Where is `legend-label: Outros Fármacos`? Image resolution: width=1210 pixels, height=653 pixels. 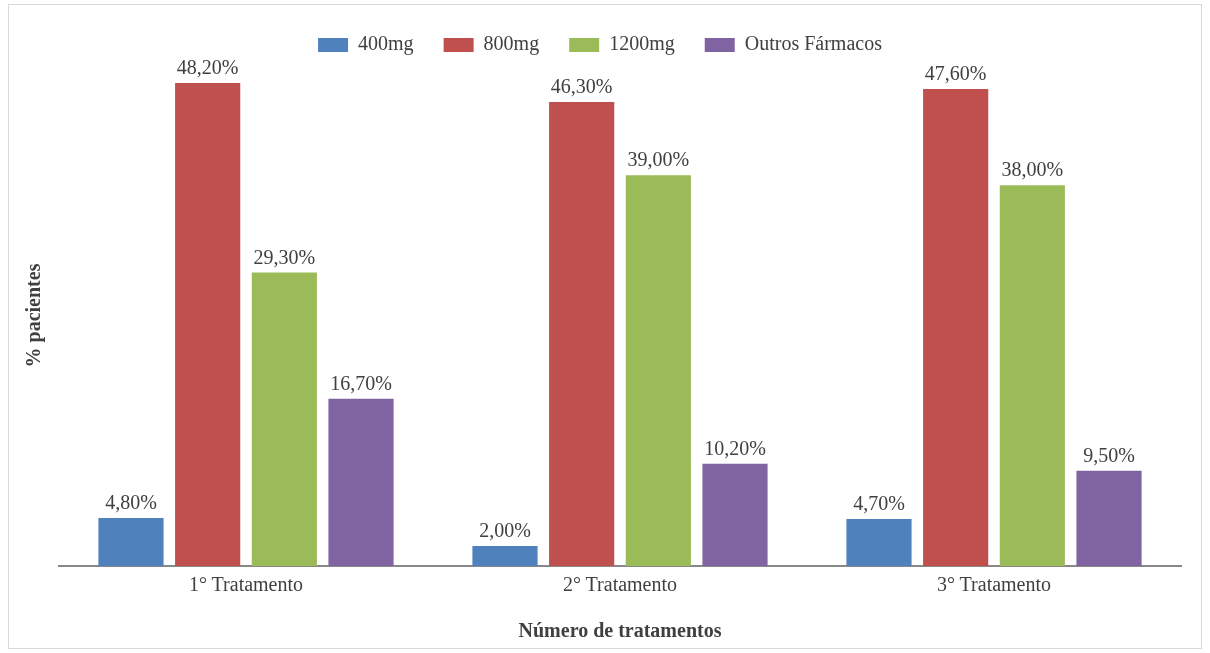
legend-label: Outros Fármacos is located at coordinates (813, 43).